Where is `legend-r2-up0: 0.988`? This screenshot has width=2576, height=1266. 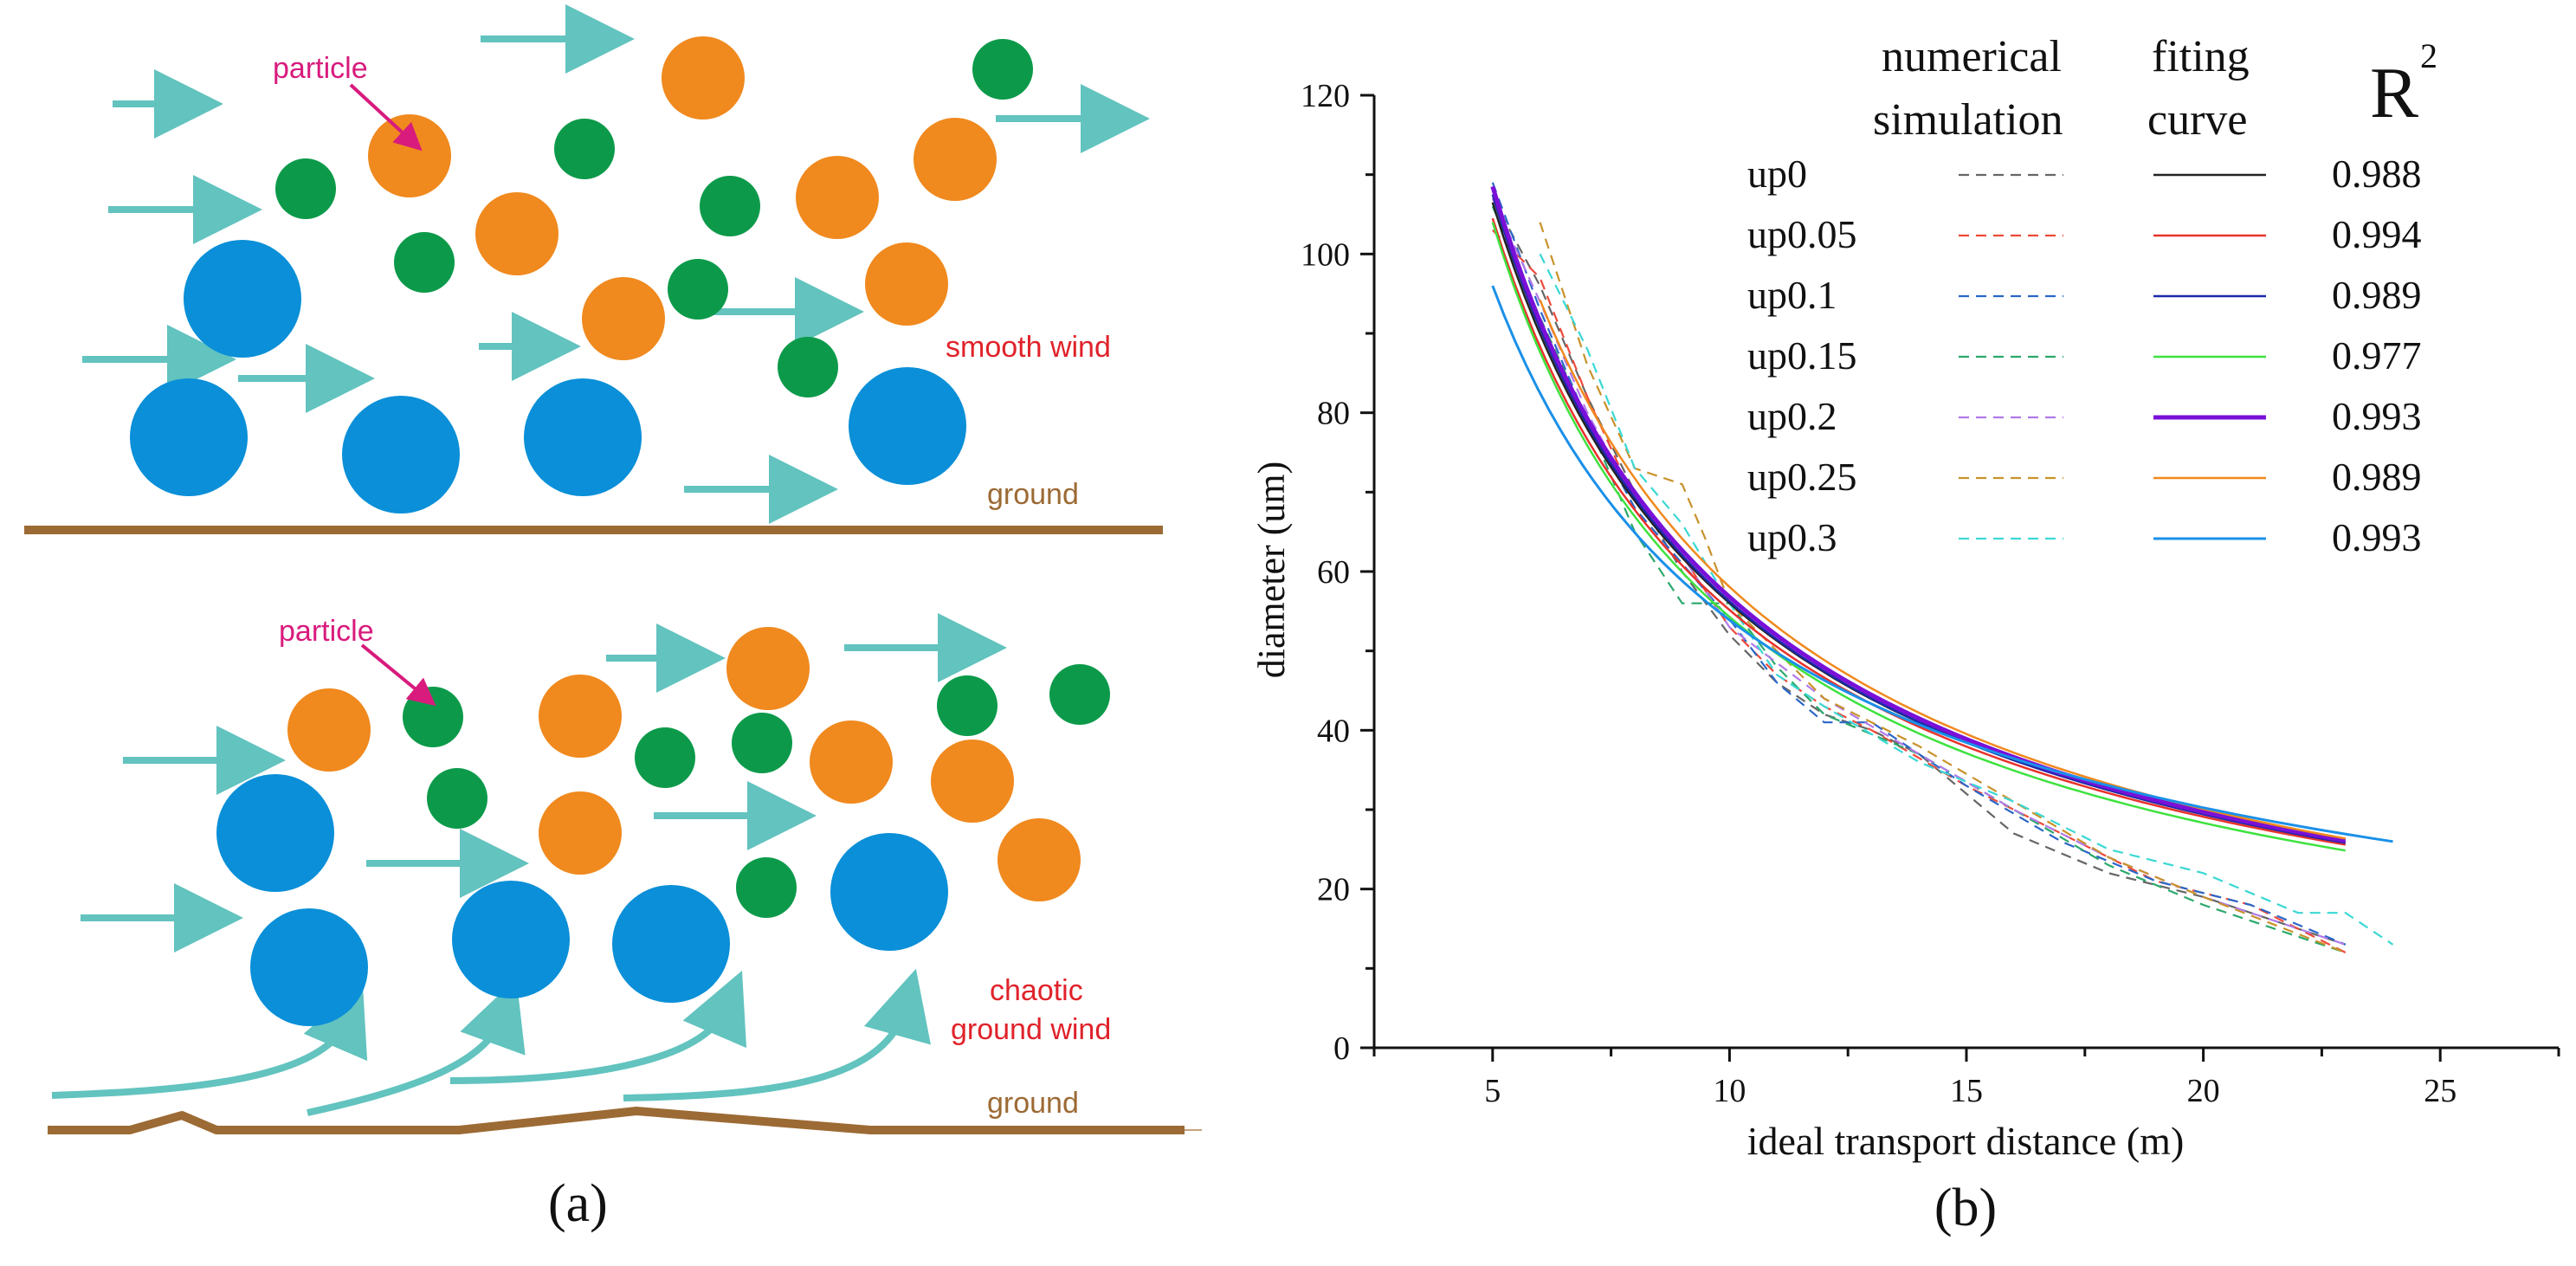 legend-r2-up0: 0.988 is located at coordinates (2377, 174).